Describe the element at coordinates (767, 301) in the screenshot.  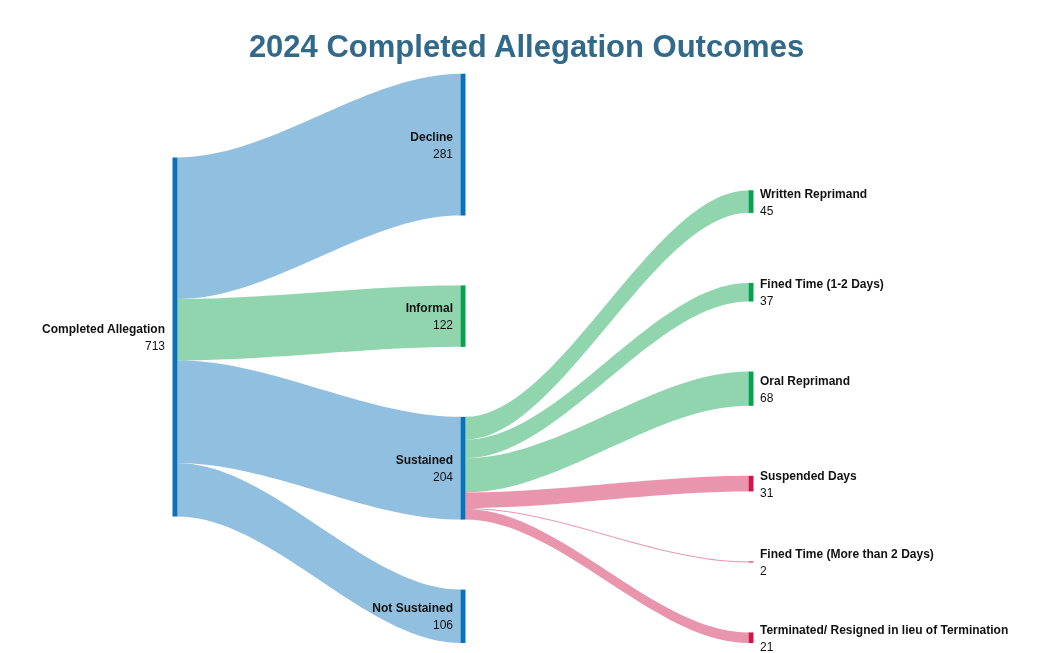
I see `data-label: 37` at that location.